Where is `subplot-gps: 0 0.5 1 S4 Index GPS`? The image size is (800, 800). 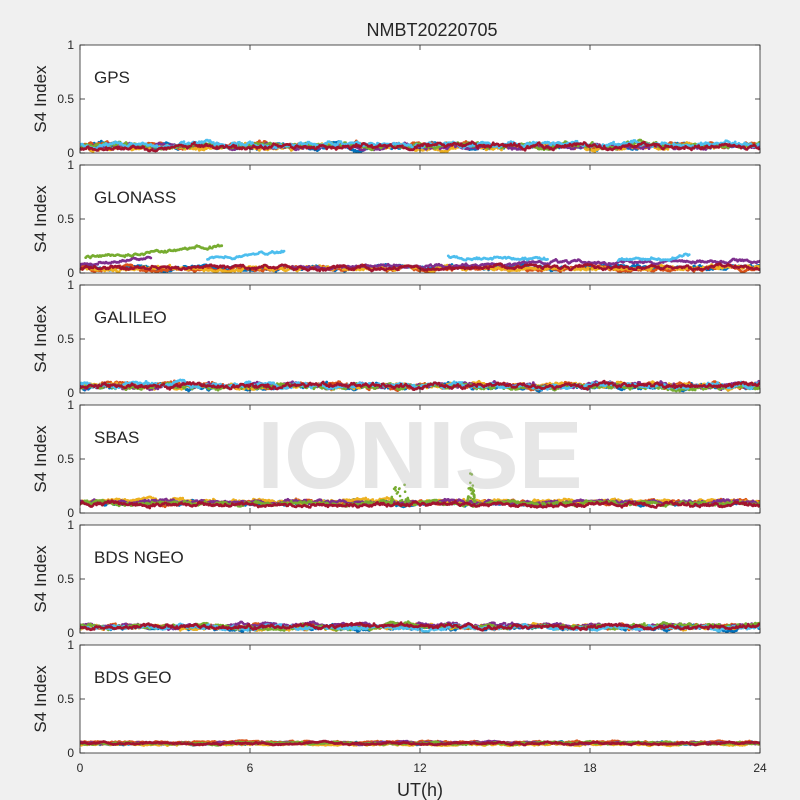 subplot-gps: 0 0.5 1 S4 Index GPS is located at coordinates (396, 99).